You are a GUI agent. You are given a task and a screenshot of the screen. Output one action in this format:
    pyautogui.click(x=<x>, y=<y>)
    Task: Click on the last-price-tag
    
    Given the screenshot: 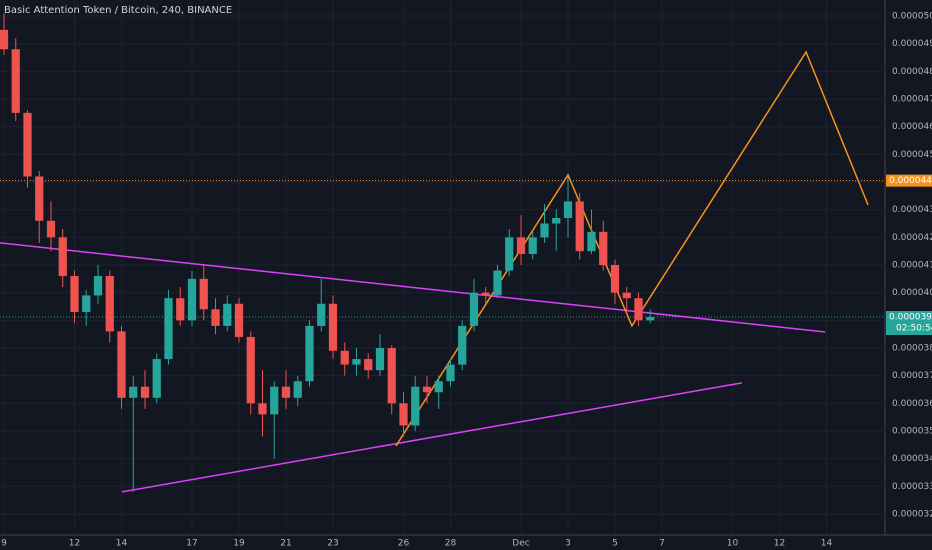 What is the action you would take?
    pyautogui.click(x=909, y=323)
    